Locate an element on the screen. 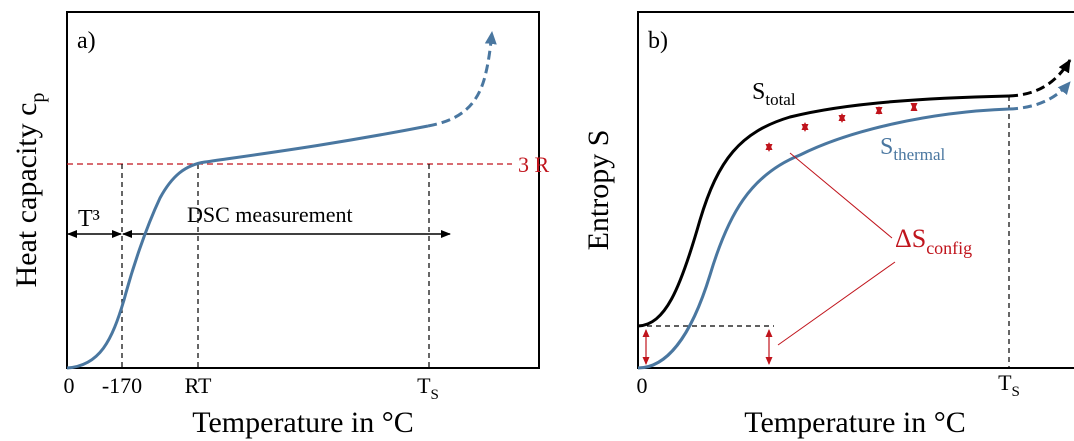  panel-a-dsc-label: DSC measurement is located at coordinates (270, 214).